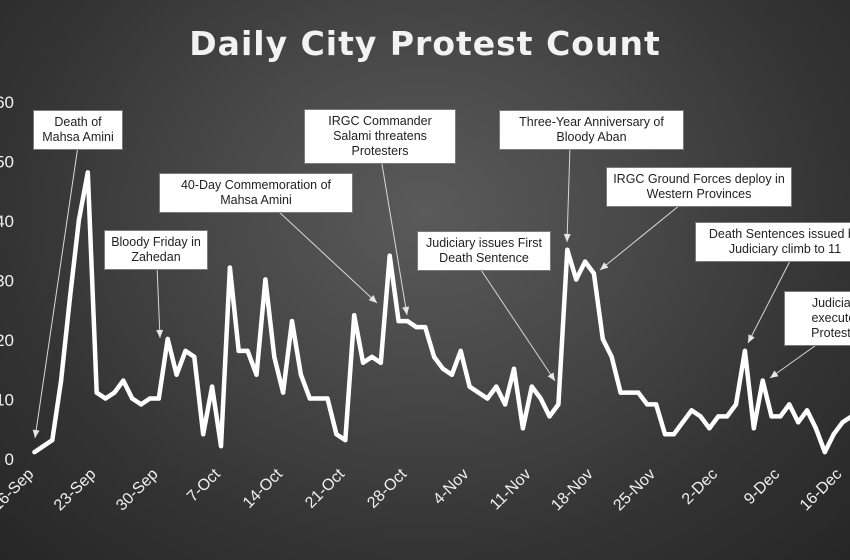 The width and height of the screenshot is (850, 560). I want to click on y-tick-label-0: 0, so click(9, 459).